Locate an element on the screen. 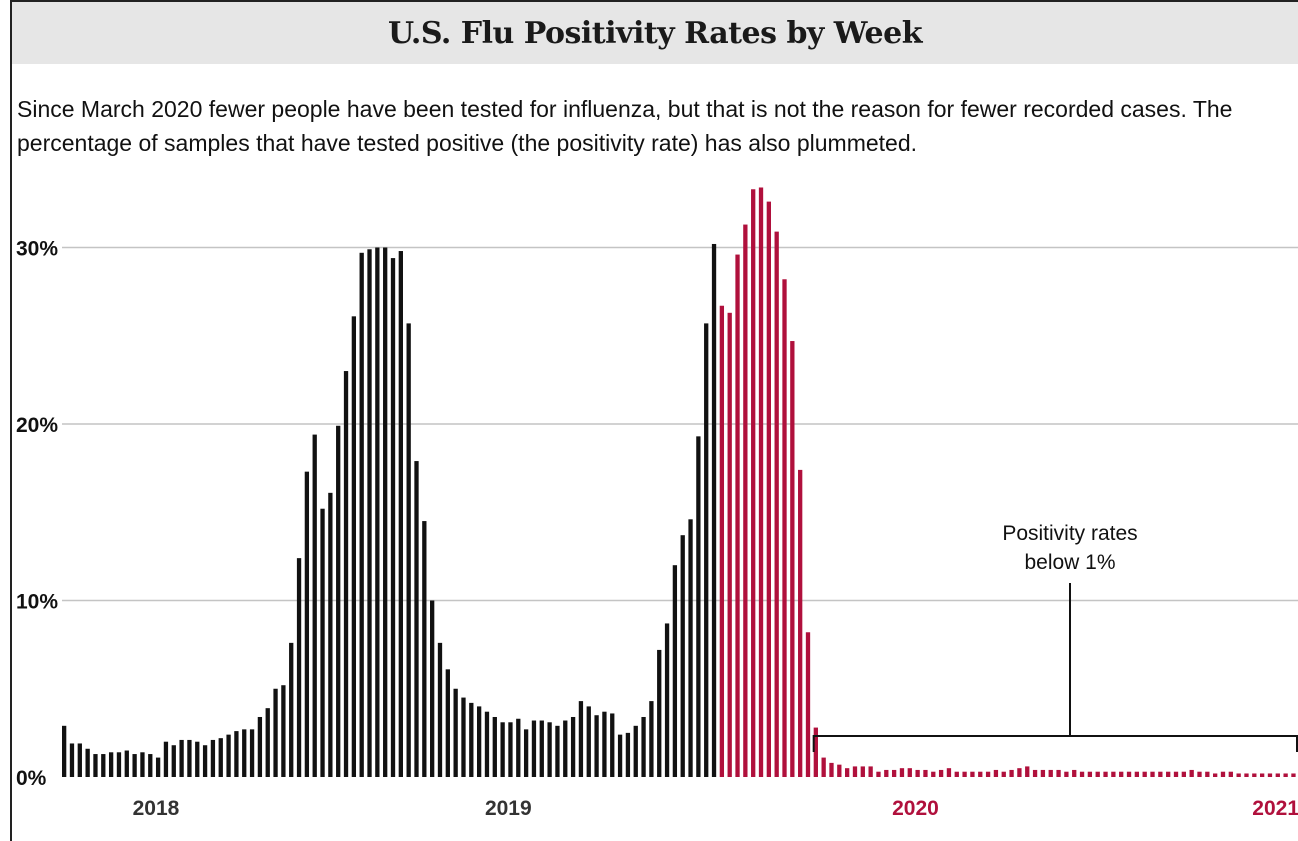 The image size is (1298, 841). y-axis-ticks: 0% 10% 20% 30% is located at coordinates (37, 514).